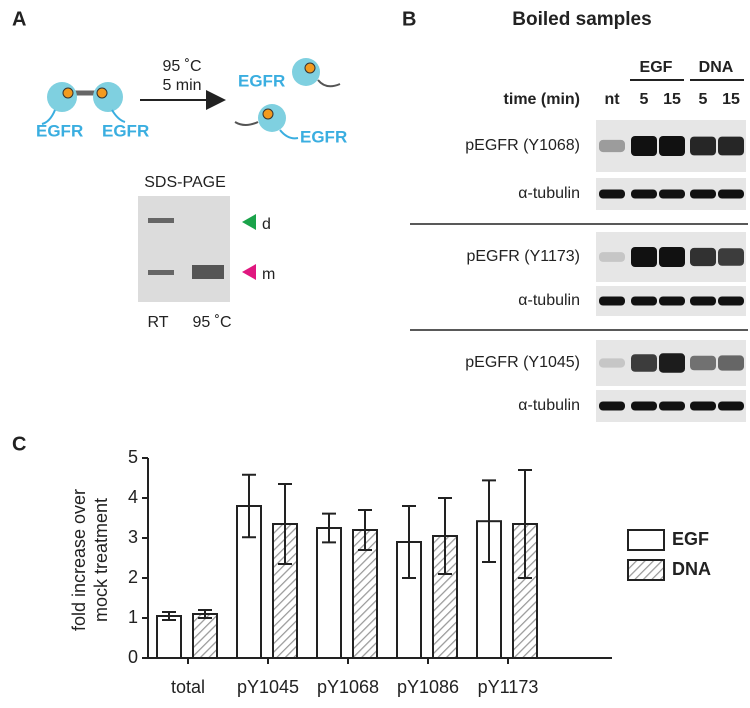  I want to click on x-tick-label: total, so click(188, 687).